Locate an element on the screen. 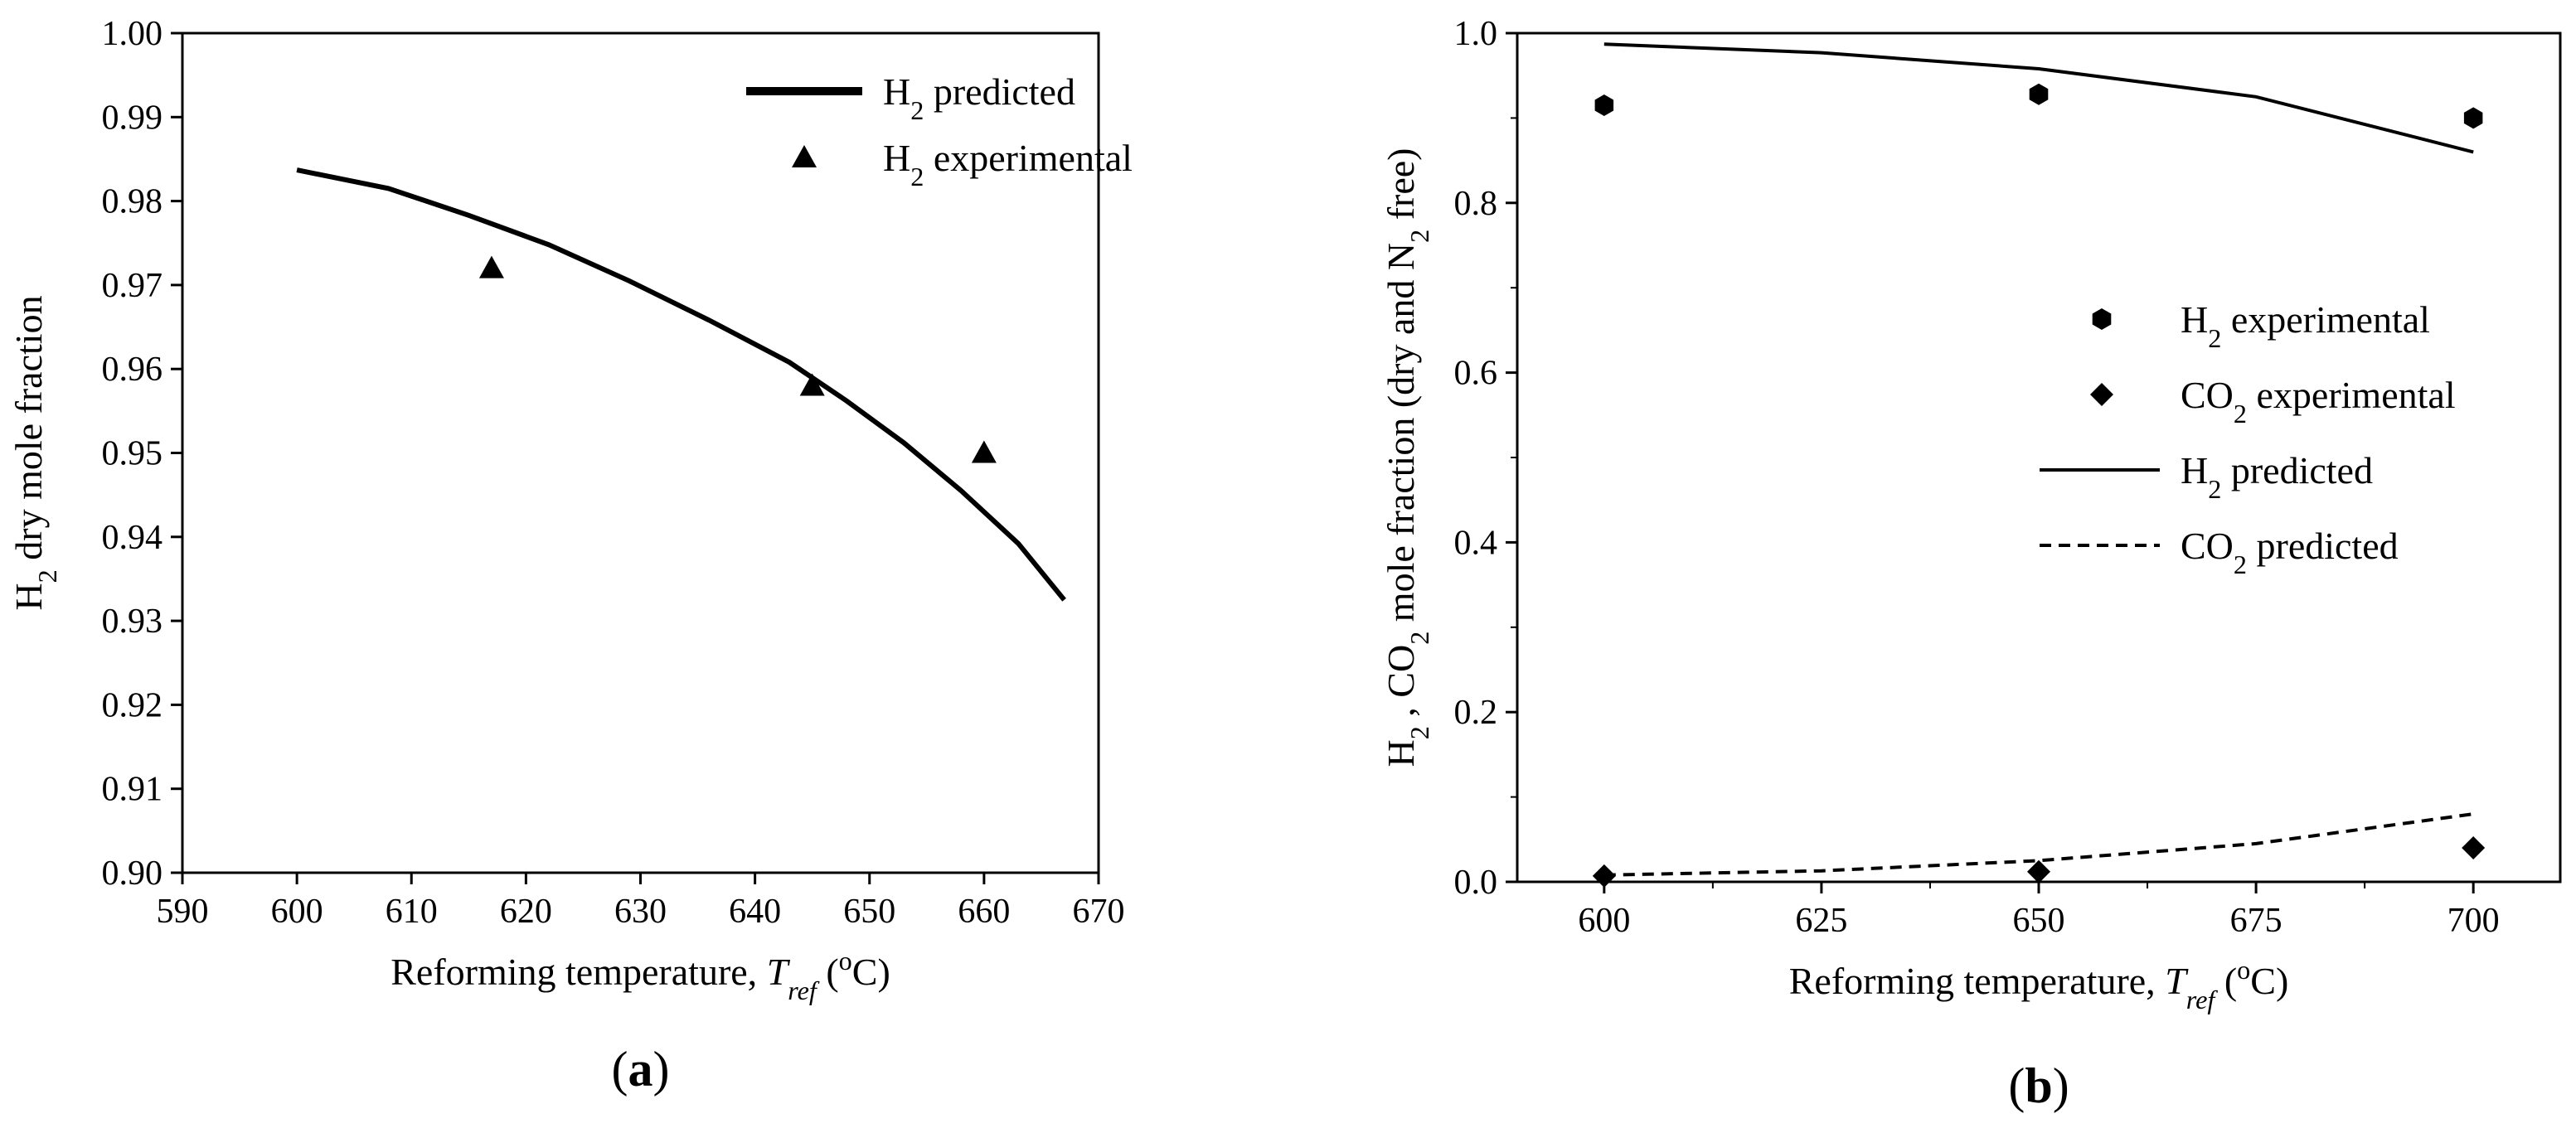 This screenshot has height=1128, width=2576. panel-label: (a) is located at coordinates (641, 1069).